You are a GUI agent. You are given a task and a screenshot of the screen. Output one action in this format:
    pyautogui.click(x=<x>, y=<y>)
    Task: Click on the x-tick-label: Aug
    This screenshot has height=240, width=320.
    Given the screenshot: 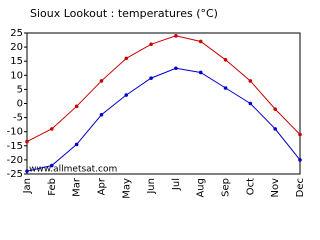 What is the action you would take?
    pyautogui.click(x=201, y=188)
    